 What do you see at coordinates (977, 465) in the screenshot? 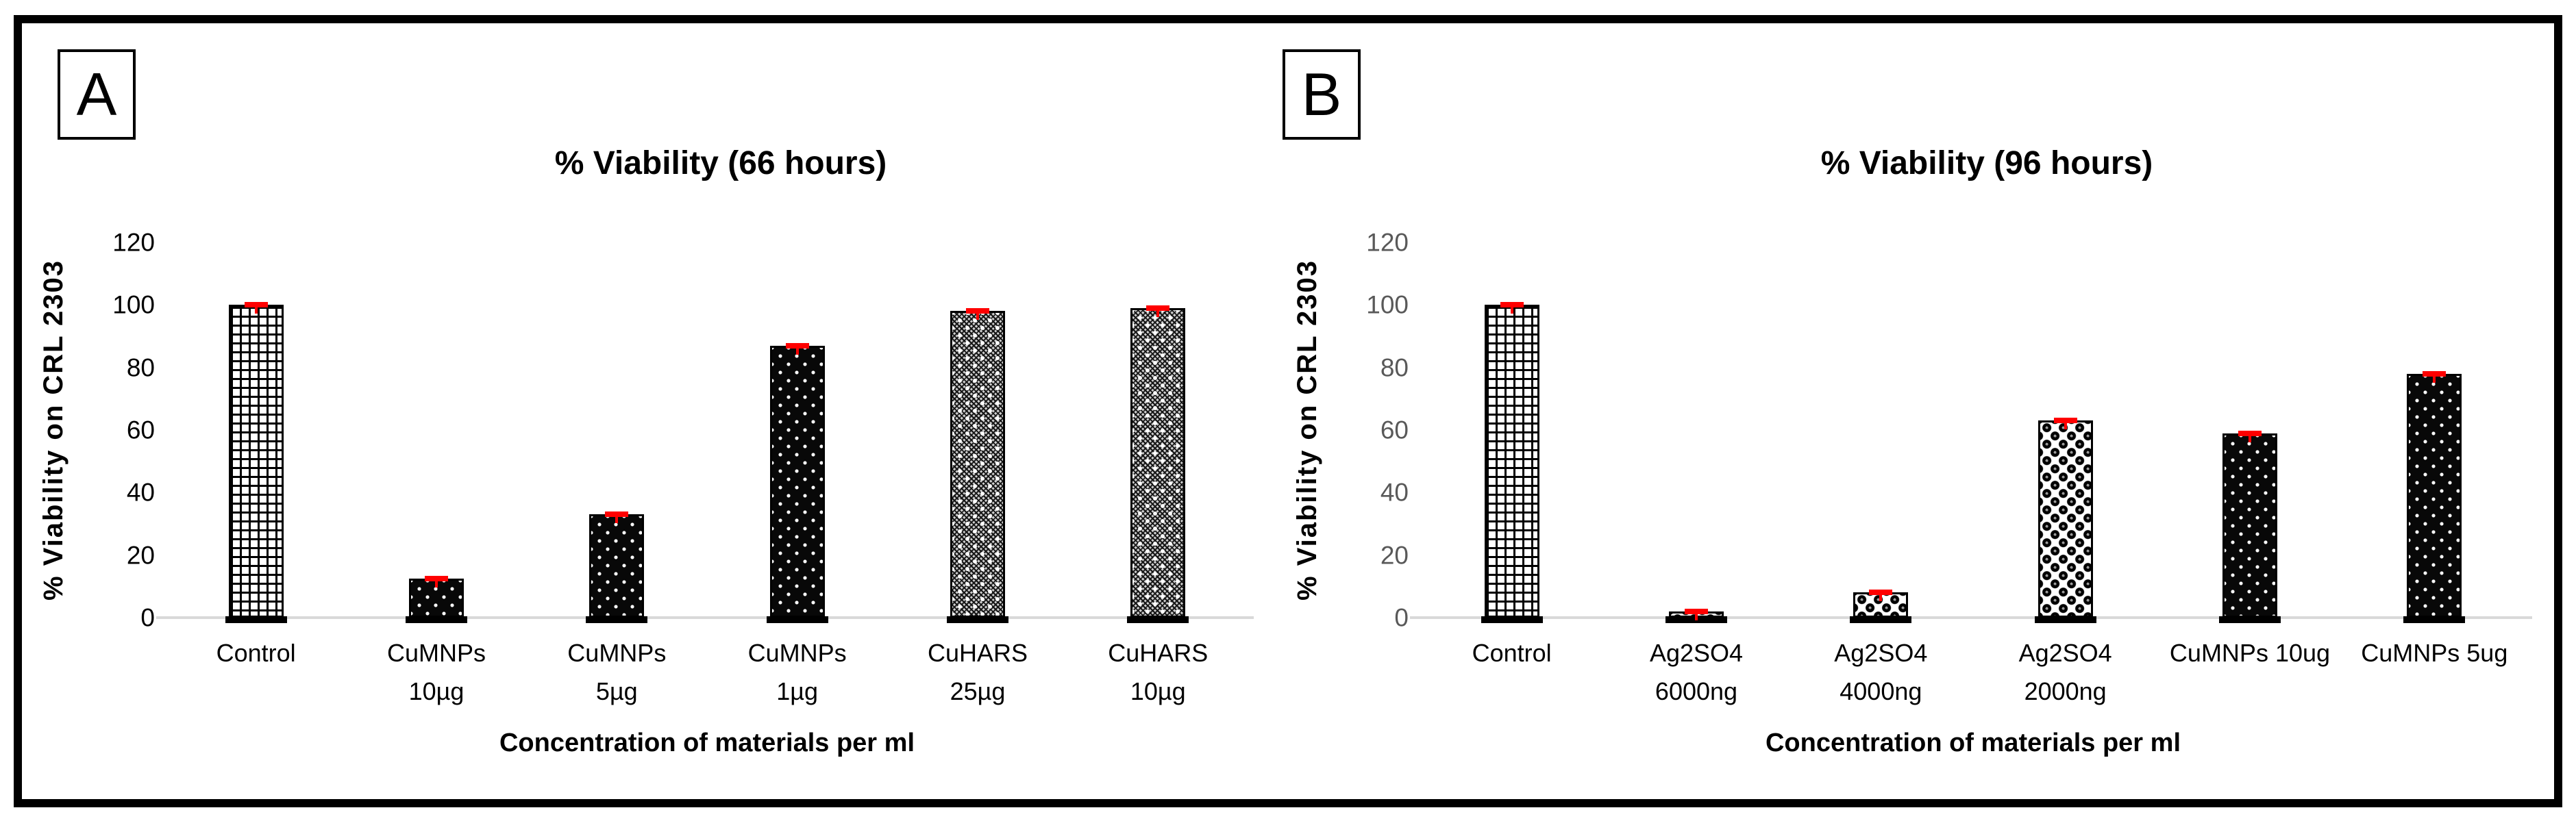
I see `bar-cuhars-25-g` at bounding box center [977, 465].